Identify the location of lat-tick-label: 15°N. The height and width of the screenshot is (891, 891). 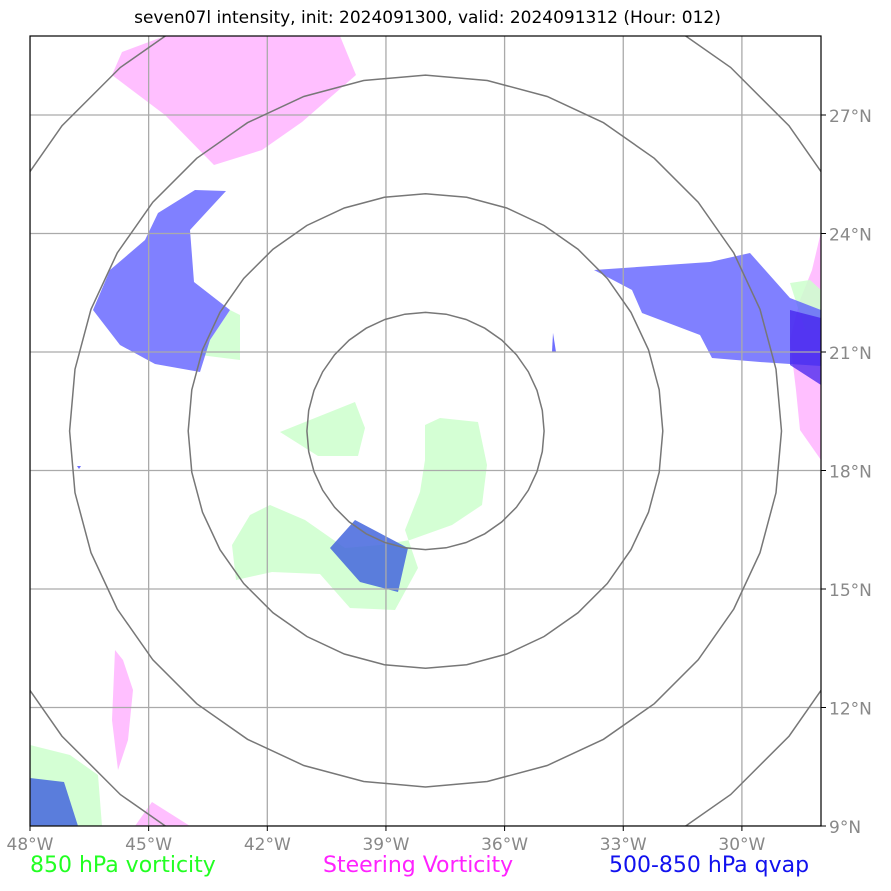
(850, 591).